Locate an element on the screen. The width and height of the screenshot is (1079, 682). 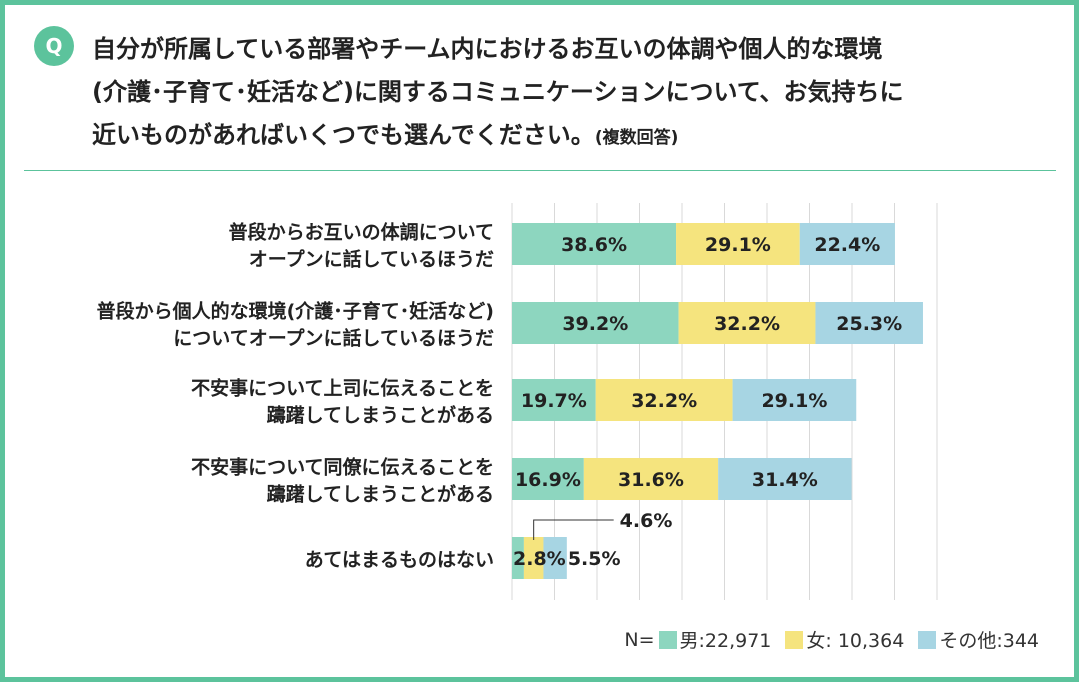
category-label: 不安事について同僚に伝えることを is located at coordinates (342, 467).